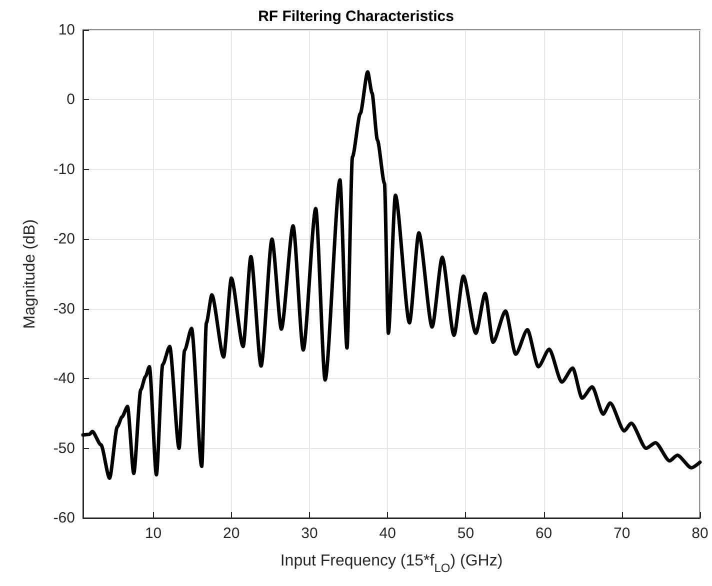  I want to click on chart-title: RF Filtering Characteristics, so click(356, 16).